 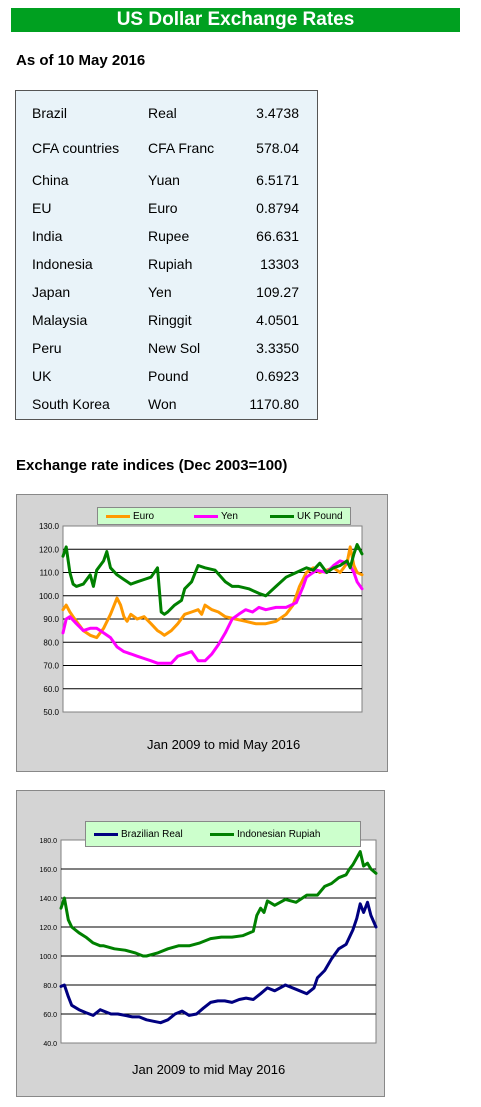 What do you see at coordinates (163, 208) in the screenshot?
I see `rate-currency: Euro` at bounding box center [163, 208].